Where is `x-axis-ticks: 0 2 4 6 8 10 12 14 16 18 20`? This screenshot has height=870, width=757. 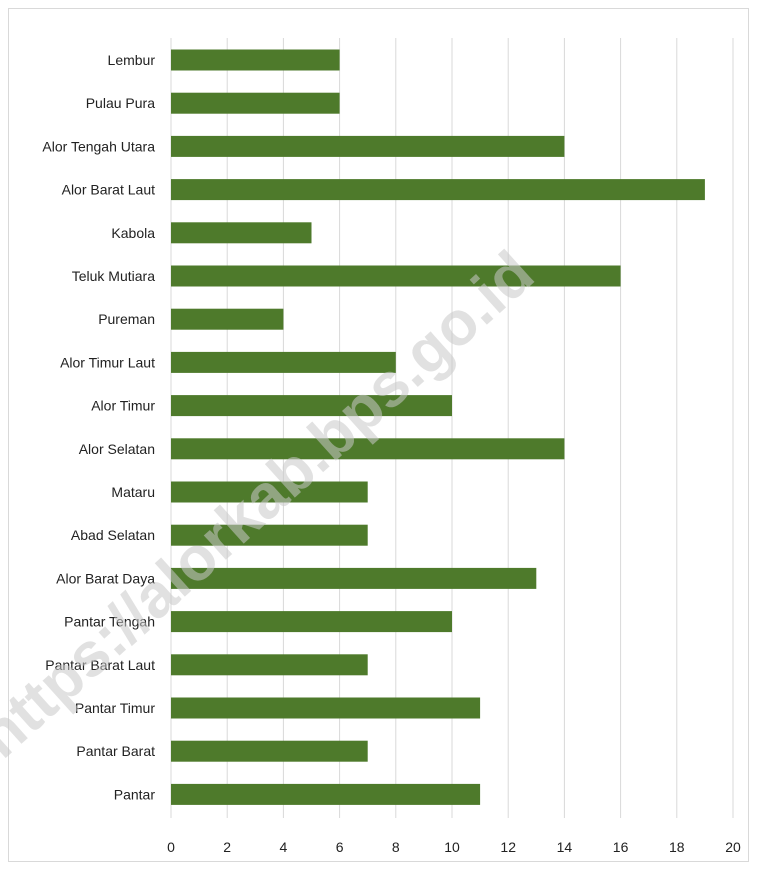 x-axis-ticks: 0 2 4 6 8 10 12 14 16 18 20 is located at coordinates (454, 847).